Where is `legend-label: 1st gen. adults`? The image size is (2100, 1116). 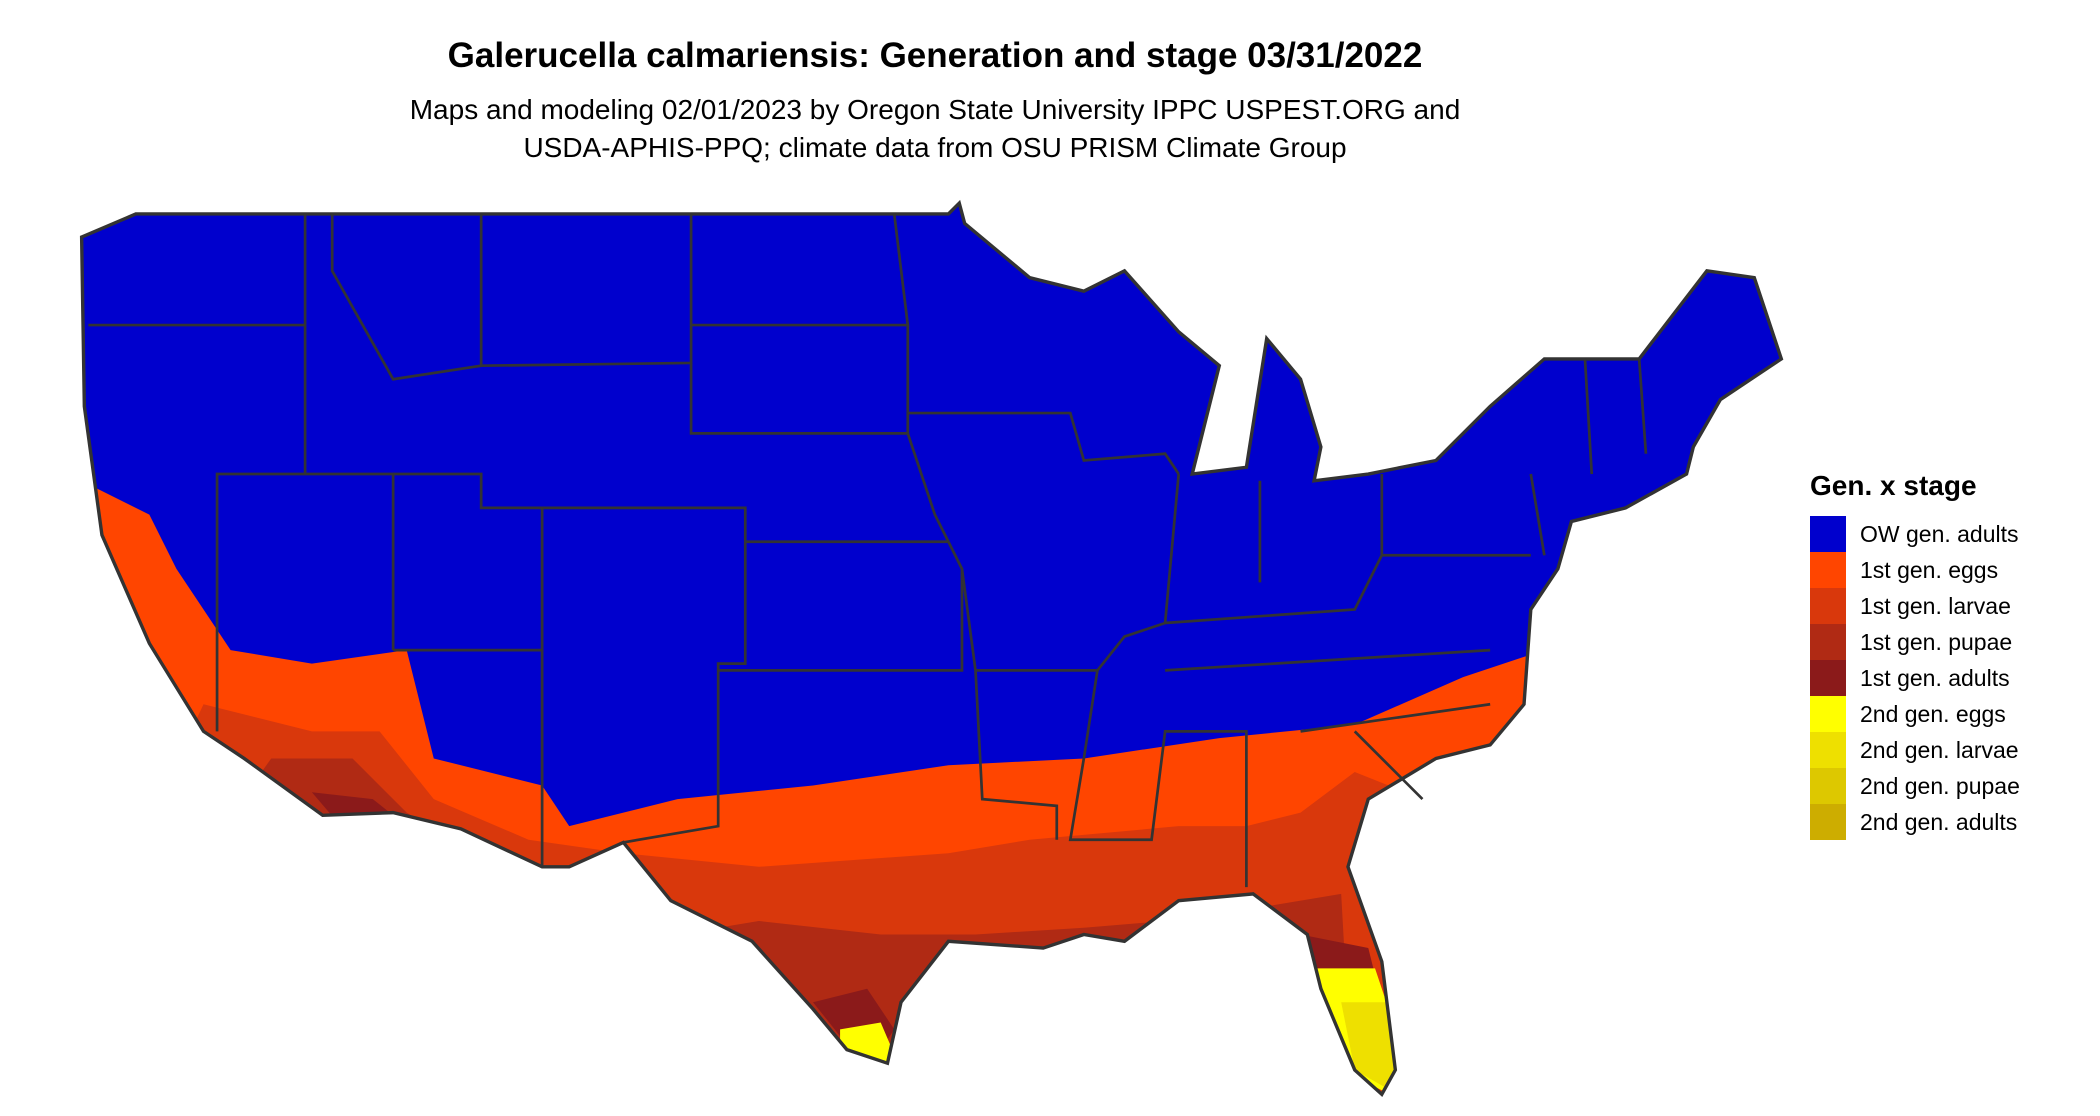 legend-label: 1st gen. adults is located at coordinates (1935, 677).